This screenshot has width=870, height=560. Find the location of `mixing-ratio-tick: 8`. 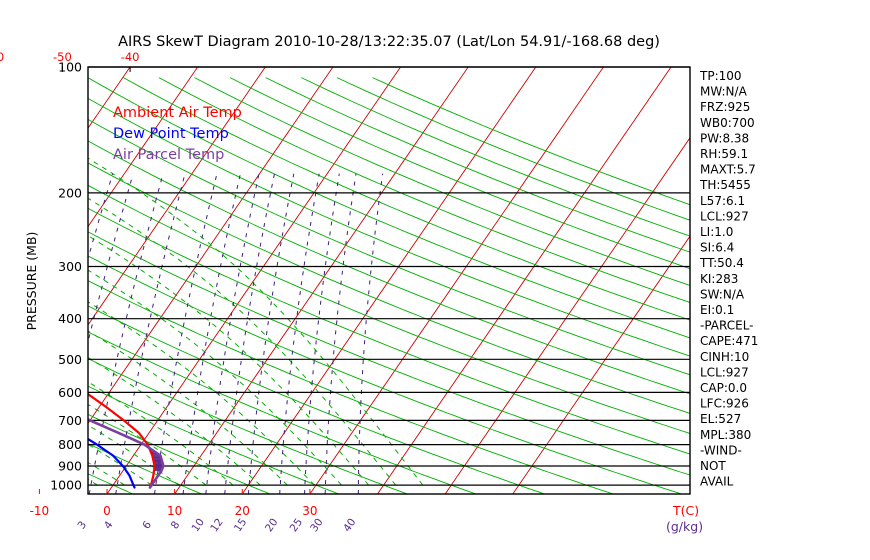

mixing-ratio-tick: 8 is located at coordinates (176, 525).